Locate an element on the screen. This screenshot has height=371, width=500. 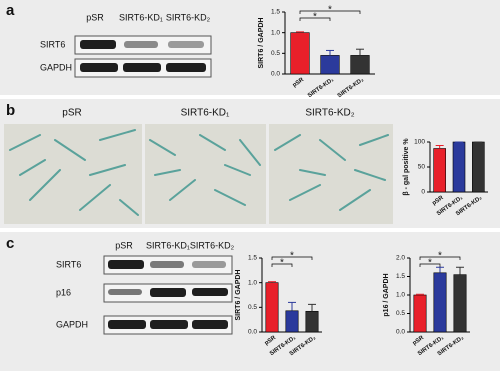
panel-label: b is located at coordinates (10, 110).